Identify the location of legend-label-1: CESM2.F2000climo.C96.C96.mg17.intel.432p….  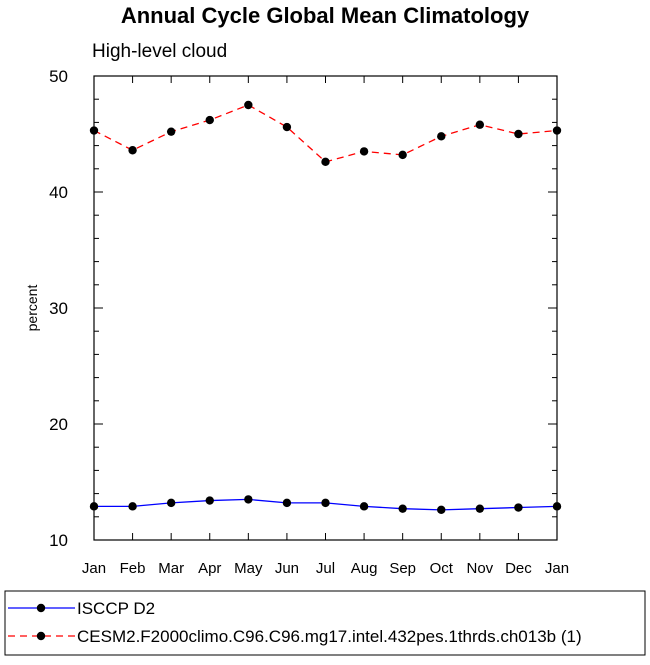
(329, 636).